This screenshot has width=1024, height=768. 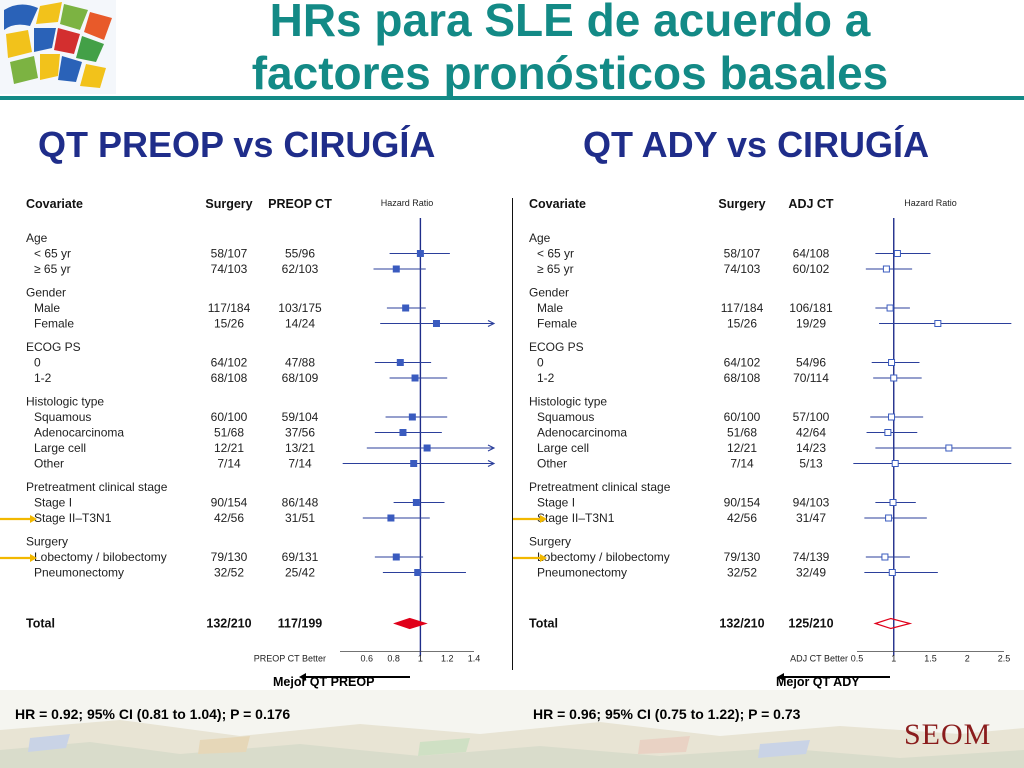 What do you see at coordinates (300, 204) in the screenshot?
I see `arm-header: PREOP CT` at bounding box center [300, 204].